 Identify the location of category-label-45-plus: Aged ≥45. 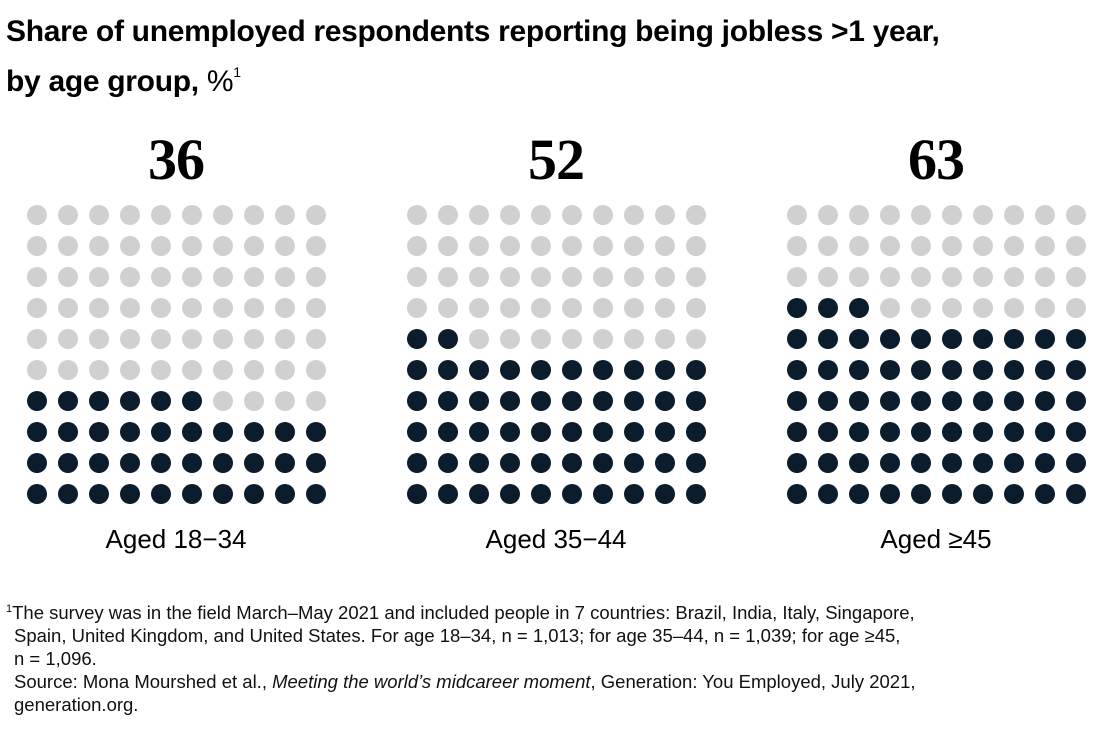
(936, 539).